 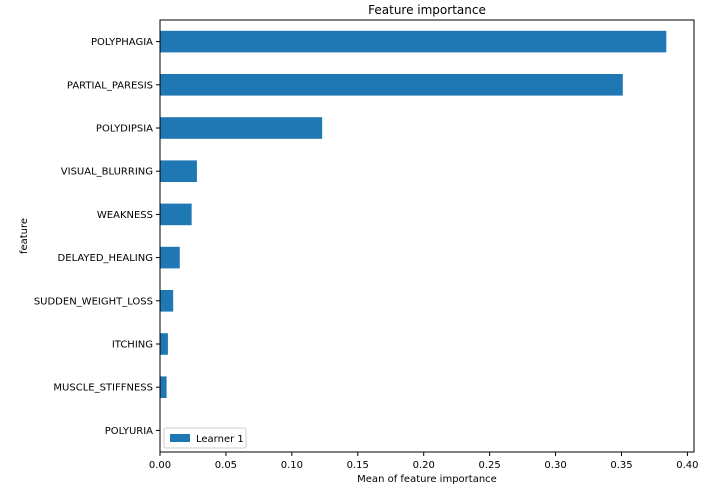 I want to click on y-tick-label: DELAYED_HEALING, so click(x=105, y=258).